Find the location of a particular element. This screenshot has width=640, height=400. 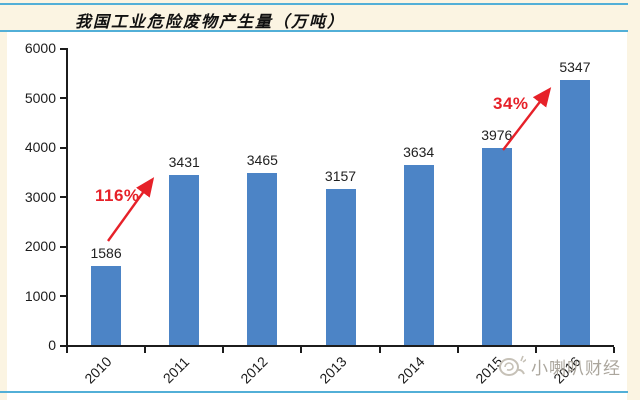

y-axis-tick-label: 6000 is located at coordinates (40, 48).